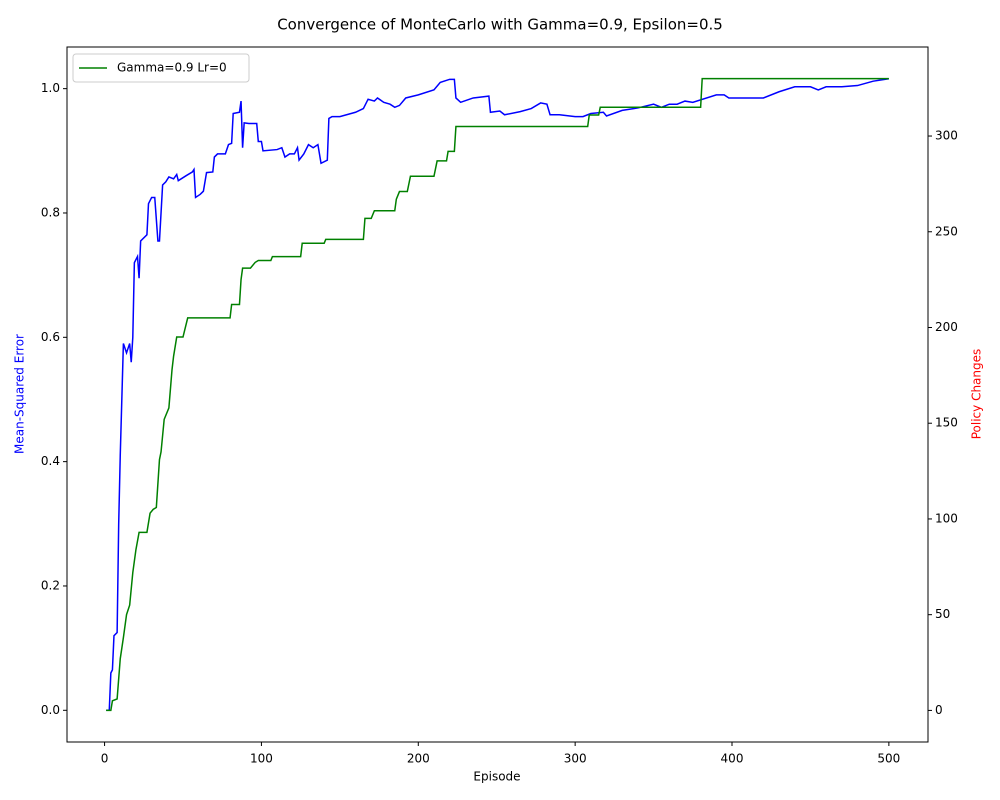  I want to click on y-tick-label: 1.0, so click(50, 88).